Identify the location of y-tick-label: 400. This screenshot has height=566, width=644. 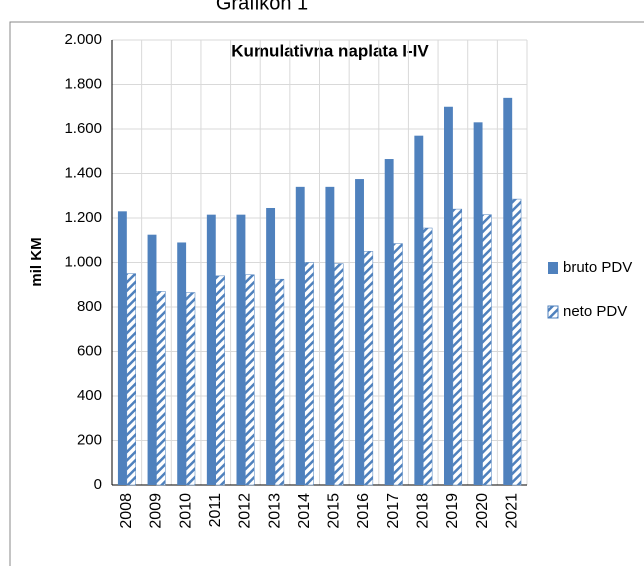
(89, 395).